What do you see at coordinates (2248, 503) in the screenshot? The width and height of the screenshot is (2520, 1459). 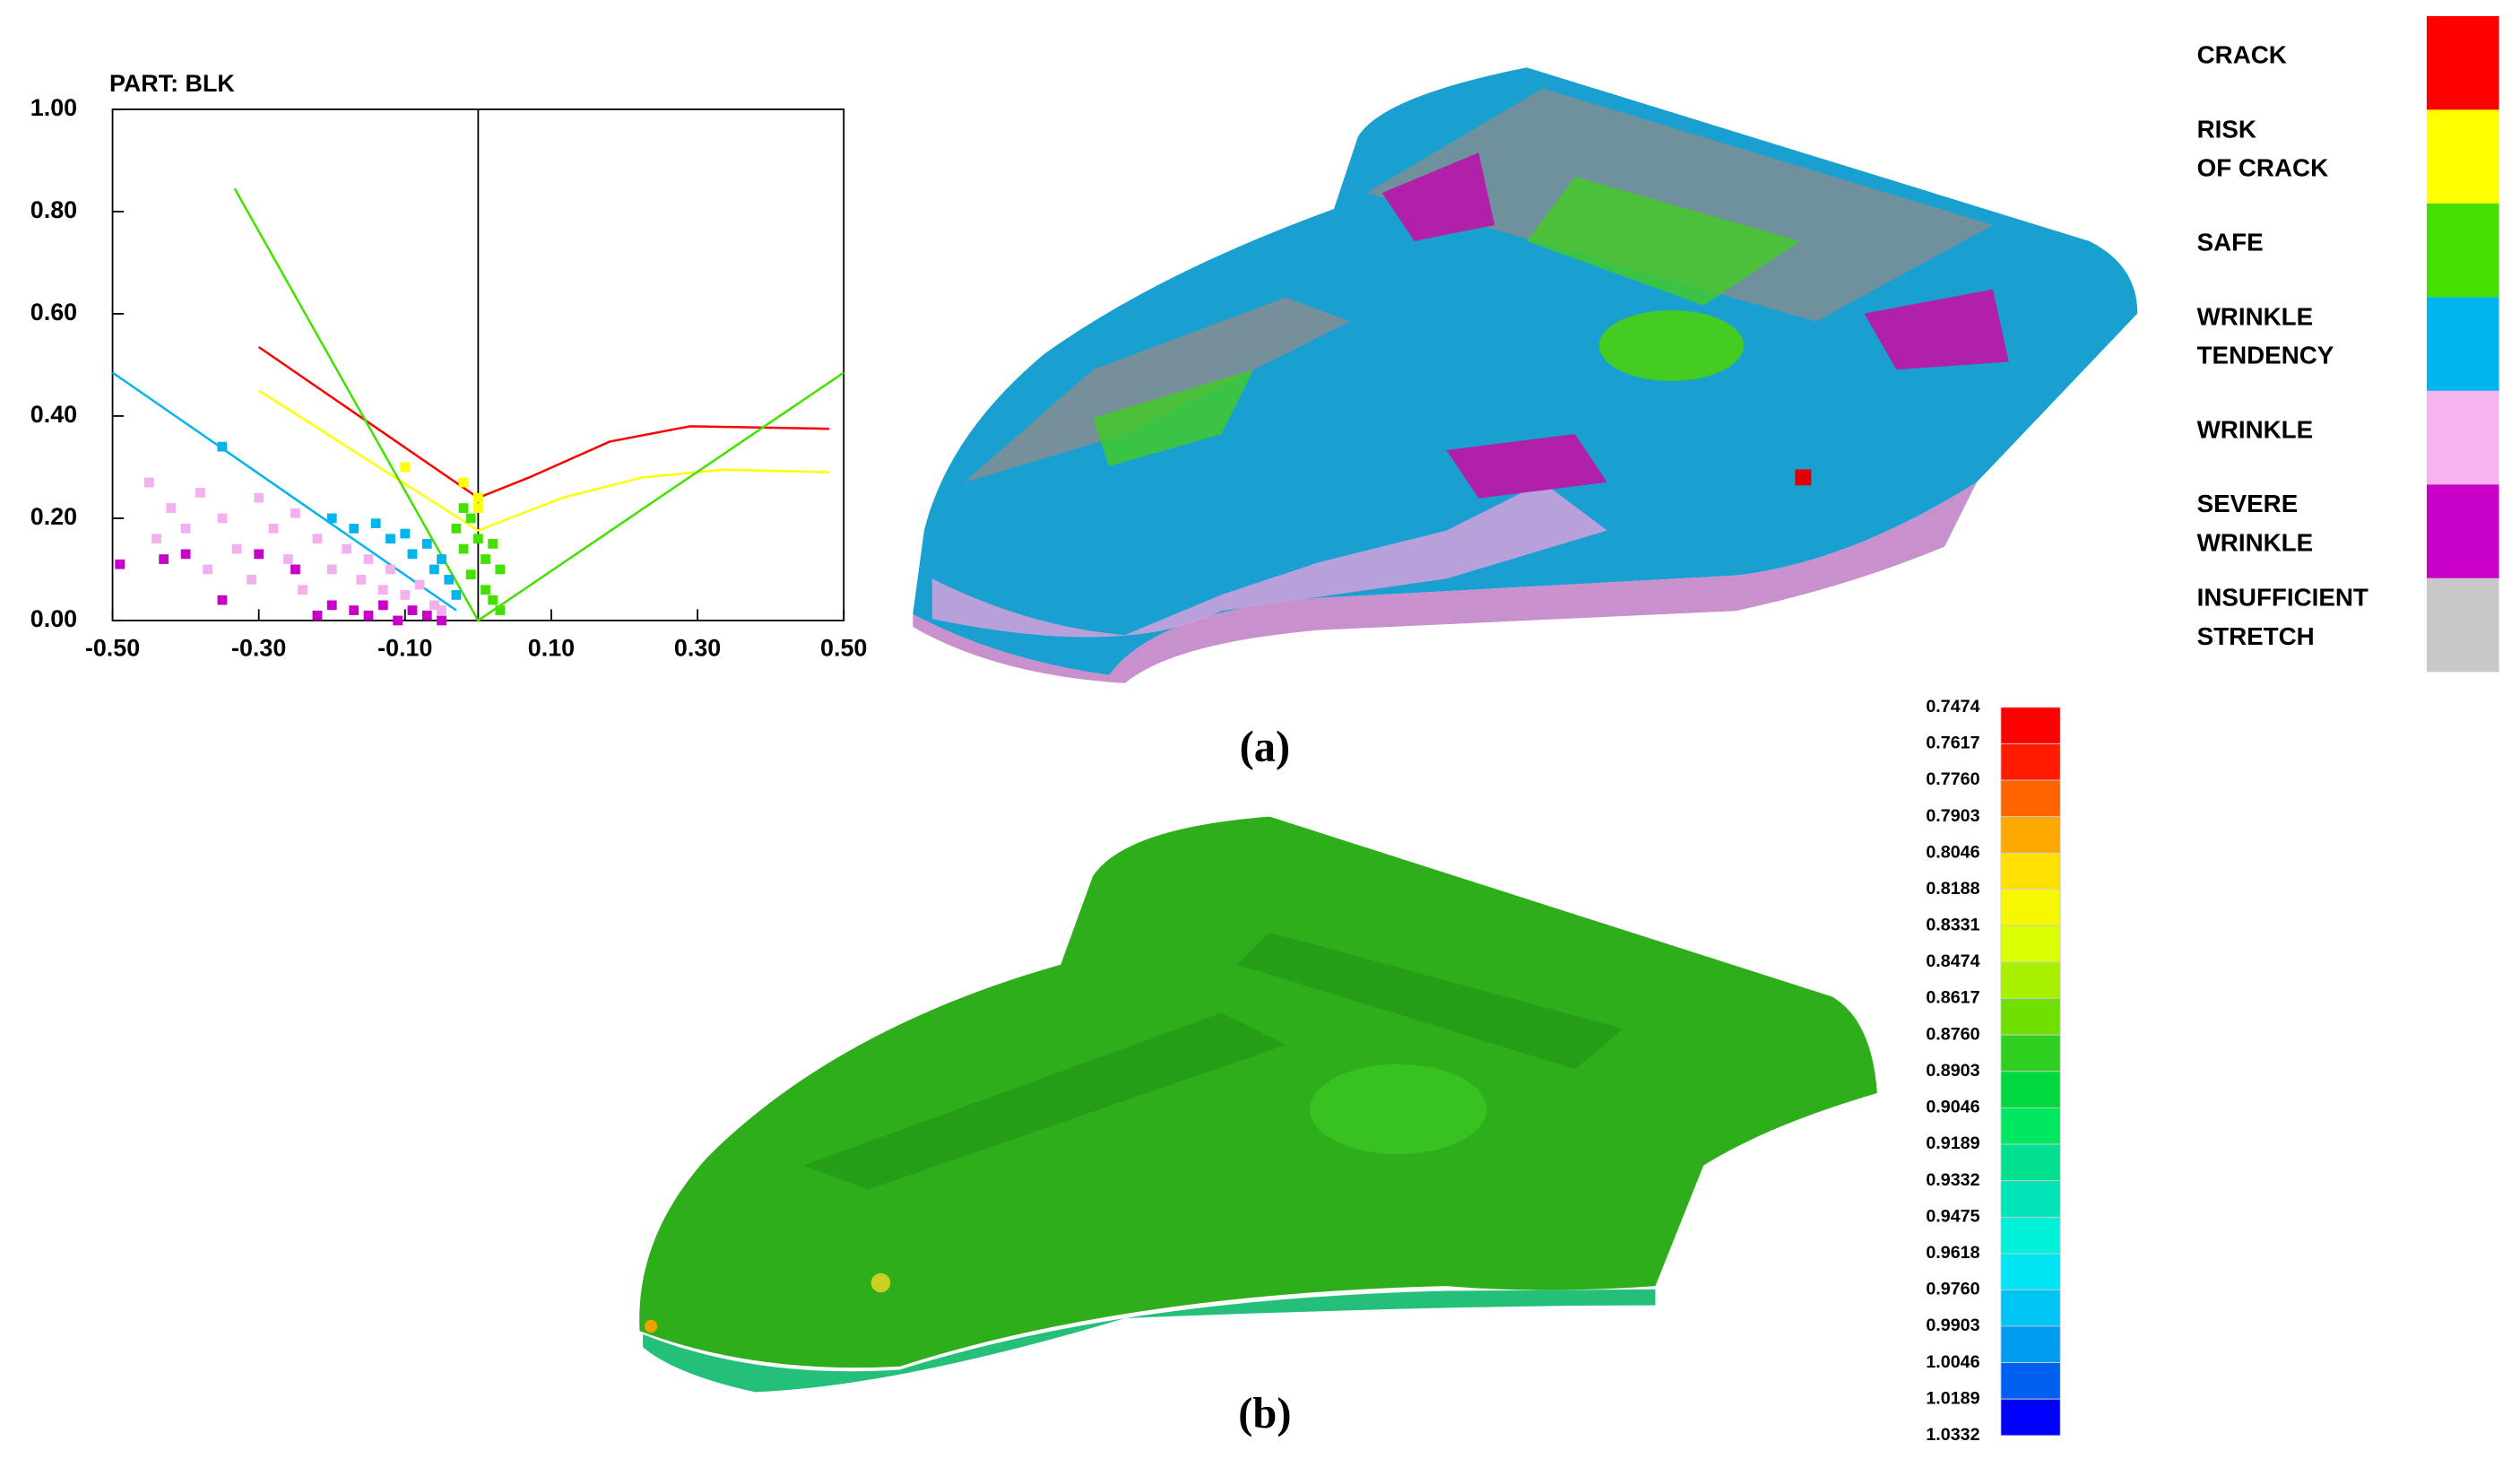 I see `legend-label: SEVERE` at bounding box center [2248, 503].